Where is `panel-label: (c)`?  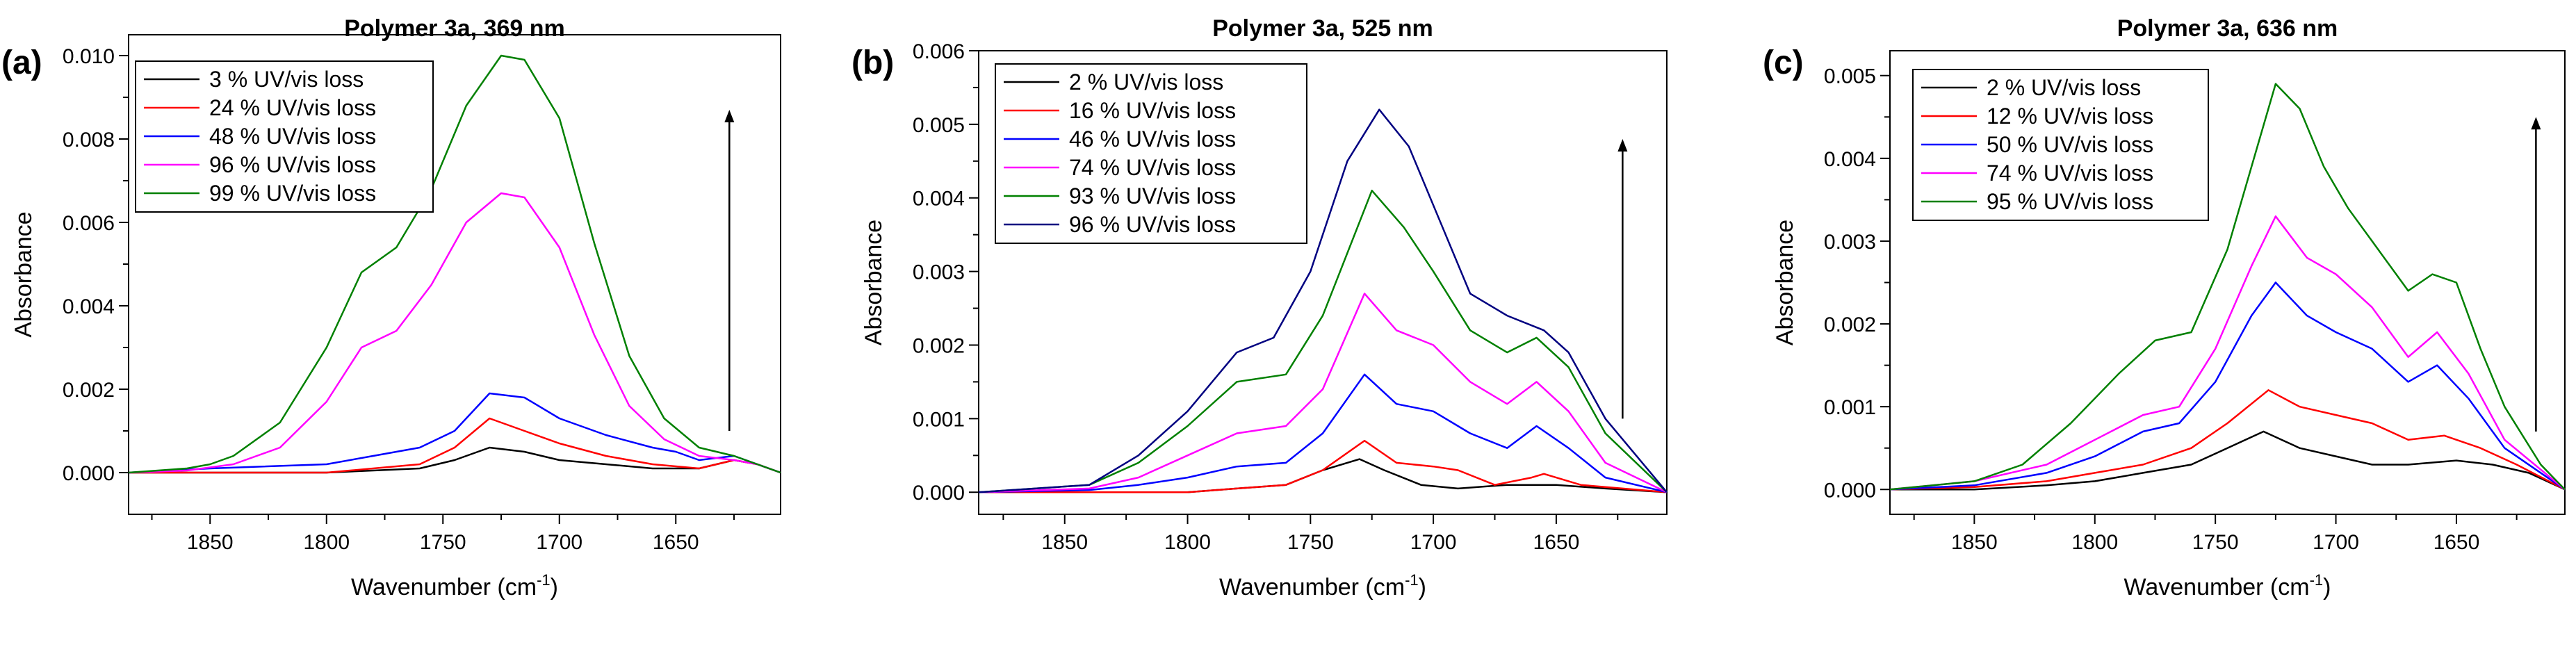
panel-label: (c) is located at coordinates (1783, 63).